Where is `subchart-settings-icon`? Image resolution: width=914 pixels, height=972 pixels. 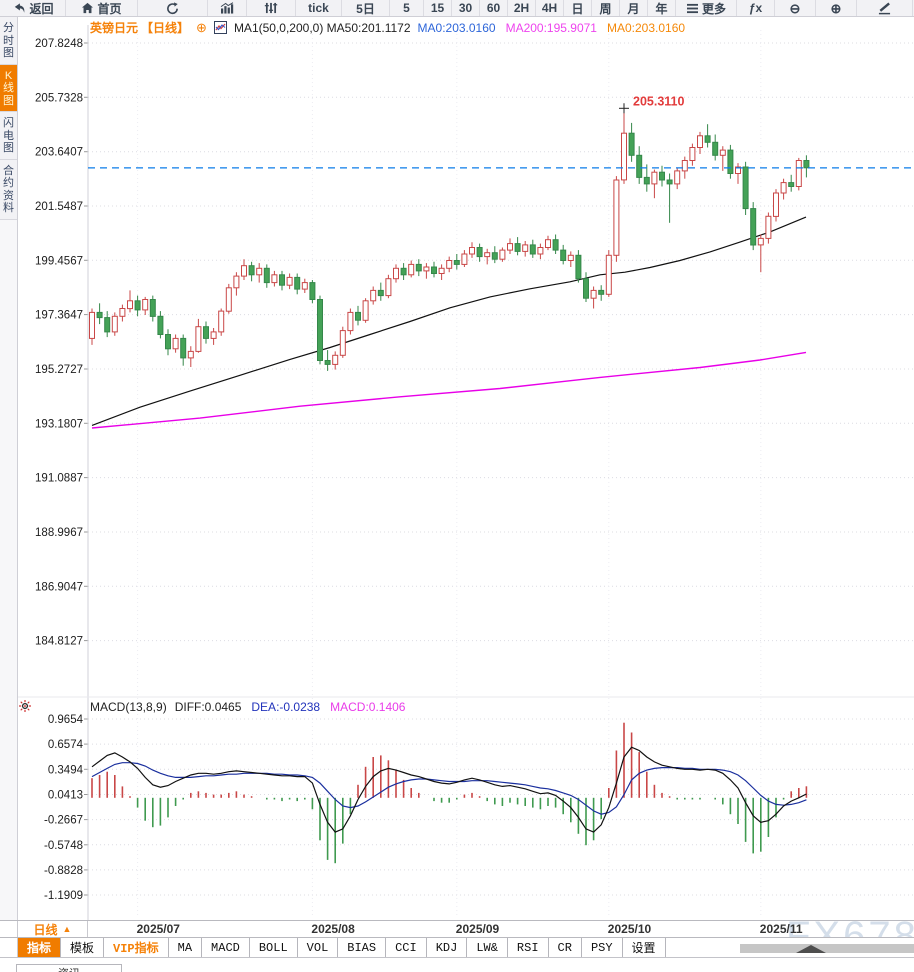 subchart-settings-icon is located at coordinates (25, 708).